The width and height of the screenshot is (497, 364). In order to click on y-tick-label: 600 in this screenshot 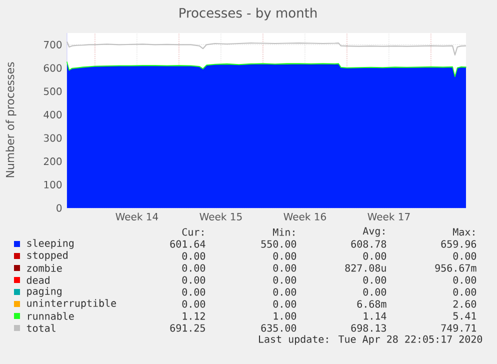, I will do `click(53, 68)`.